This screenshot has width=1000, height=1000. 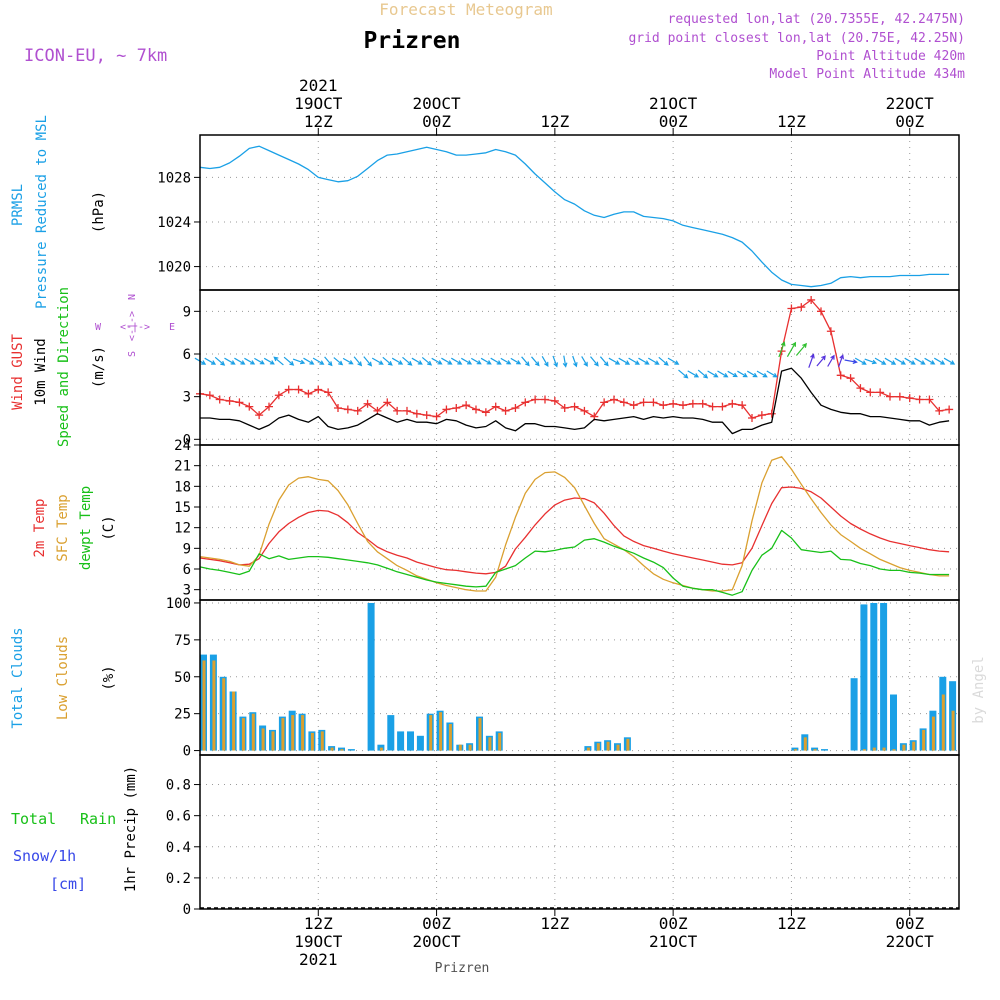 I want to click on bottom-time-label: 2021, so click(x=318, y=959).